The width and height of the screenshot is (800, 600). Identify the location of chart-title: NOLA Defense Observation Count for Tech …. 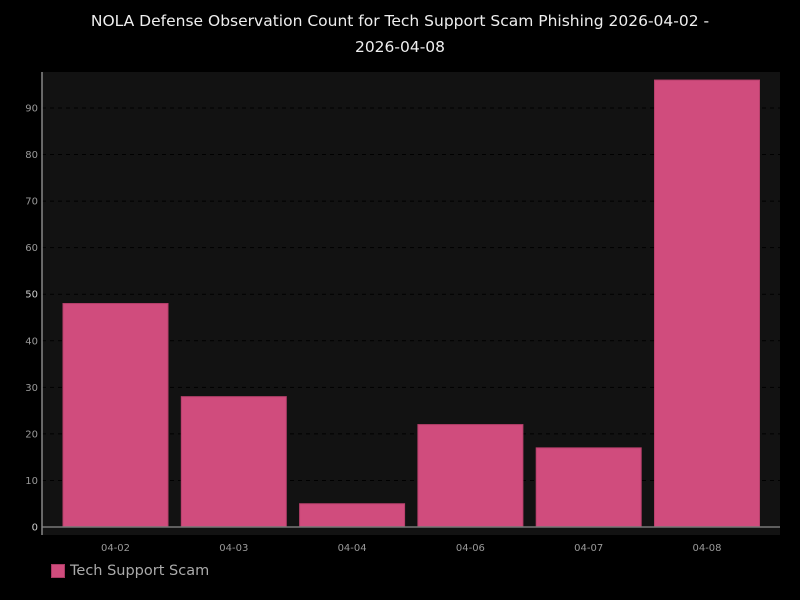
(400, 34).